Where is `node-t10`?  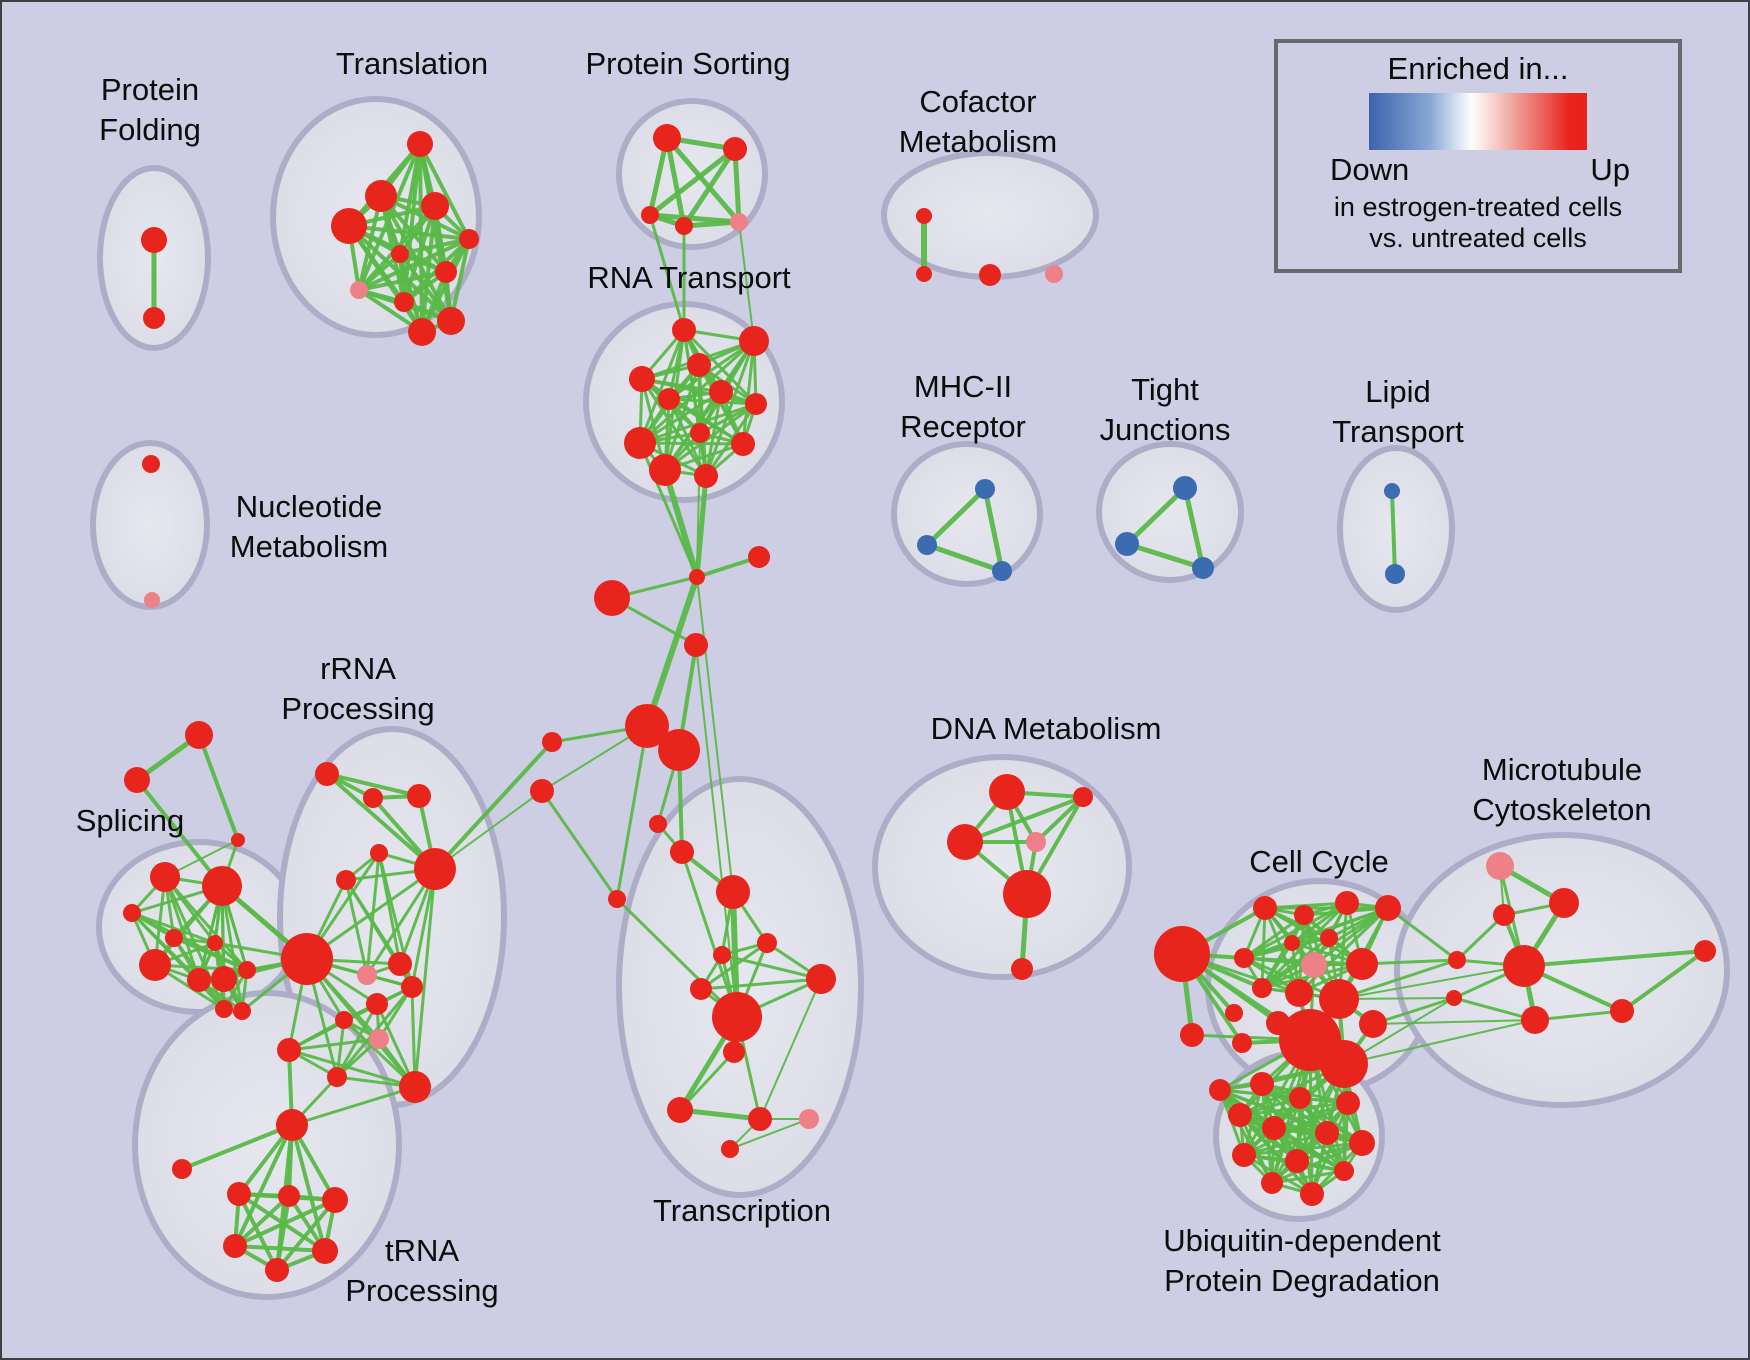 node-t10 is located at coordinates (451, 321).